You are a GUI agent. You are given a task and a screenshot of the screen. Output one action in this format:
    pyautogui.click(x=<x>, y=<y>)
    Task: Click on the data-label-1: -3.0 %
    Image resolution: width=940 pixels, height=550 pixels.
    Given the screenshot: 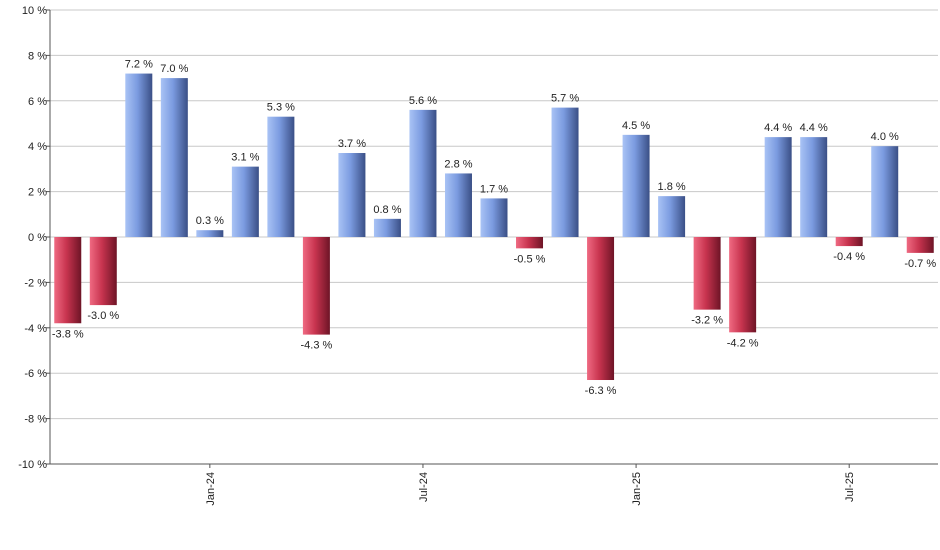 What is the action you would take?
    pyautogui.click(x=103, y=316)
    